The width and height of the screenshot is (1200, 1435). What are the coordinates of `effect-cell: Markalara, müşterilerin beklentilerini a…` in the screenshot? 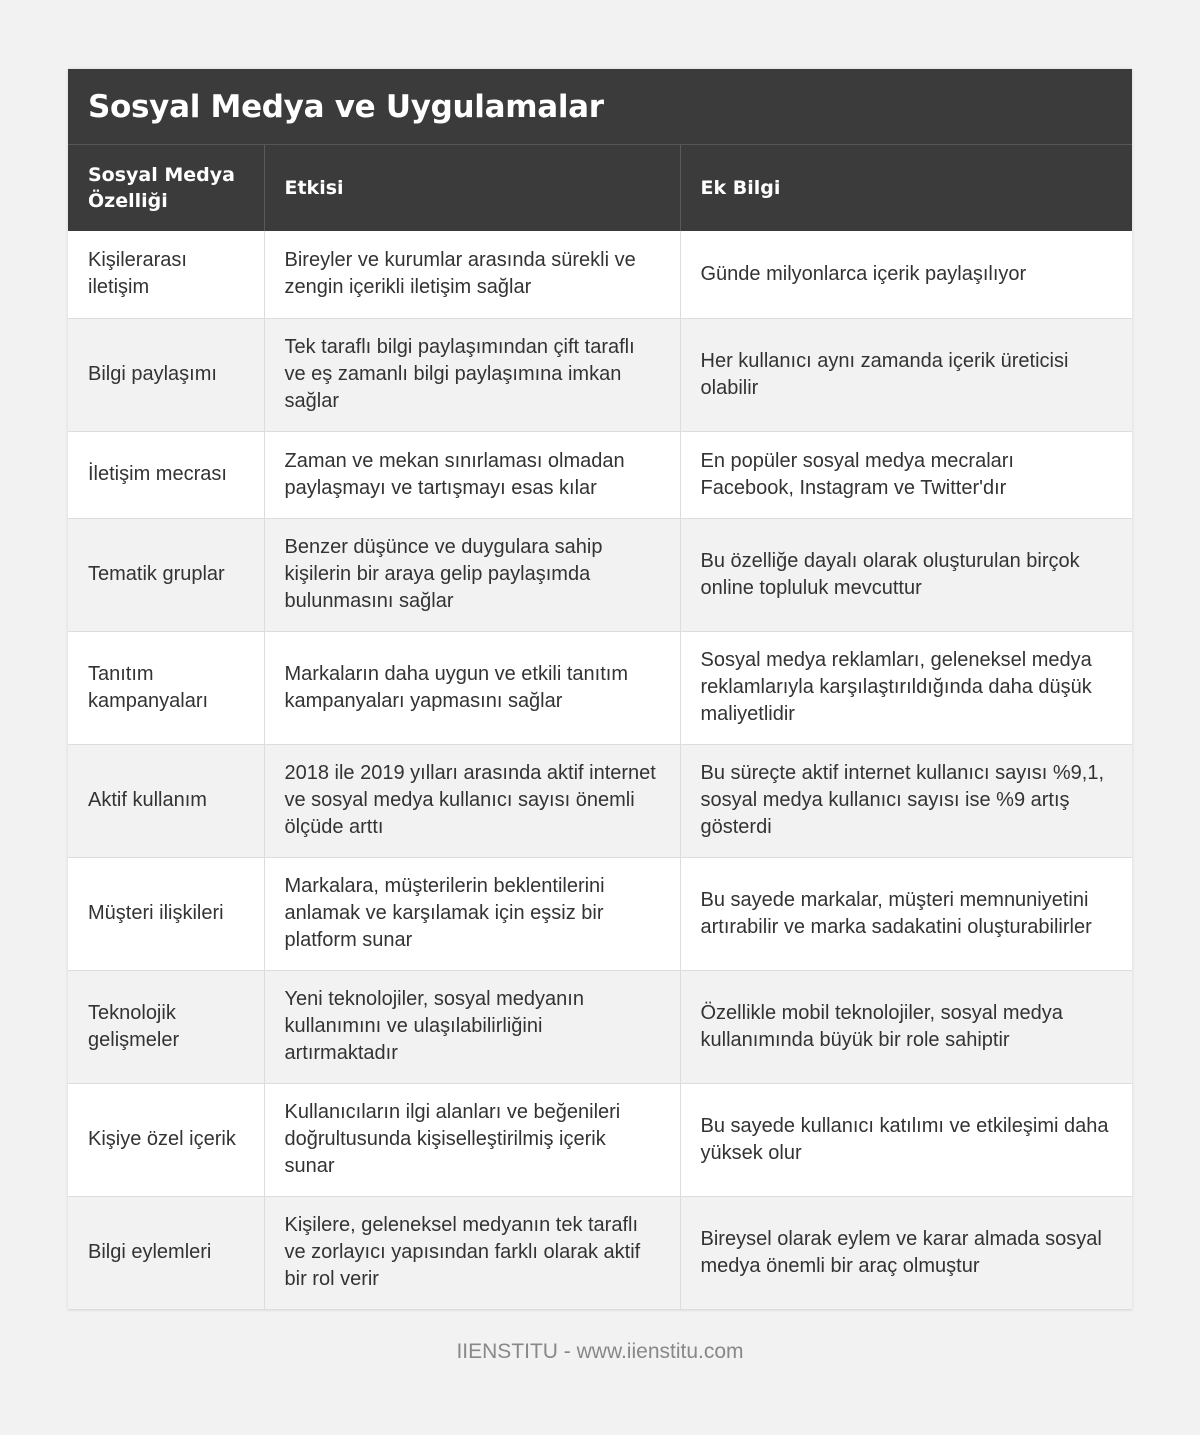 It's located at (472, 914).